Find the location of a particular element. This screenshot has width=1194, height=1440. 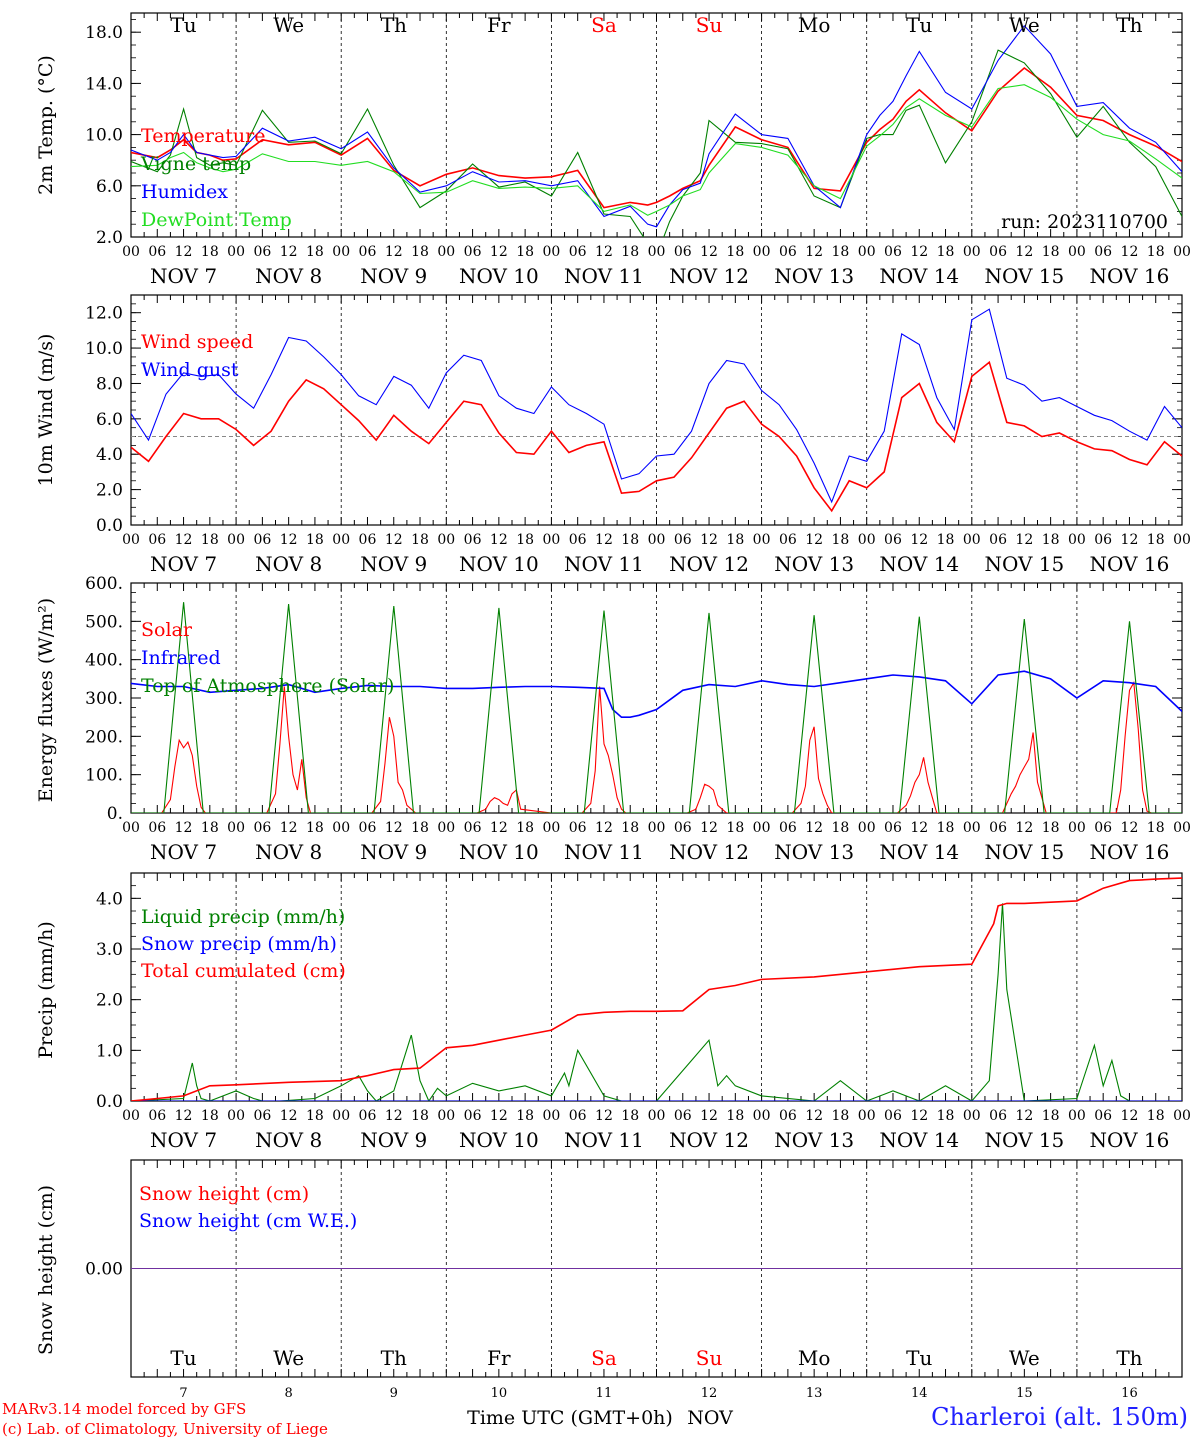

model-credit: MARv3.14 model forced by GFS is located at coordinates (124, 1409).